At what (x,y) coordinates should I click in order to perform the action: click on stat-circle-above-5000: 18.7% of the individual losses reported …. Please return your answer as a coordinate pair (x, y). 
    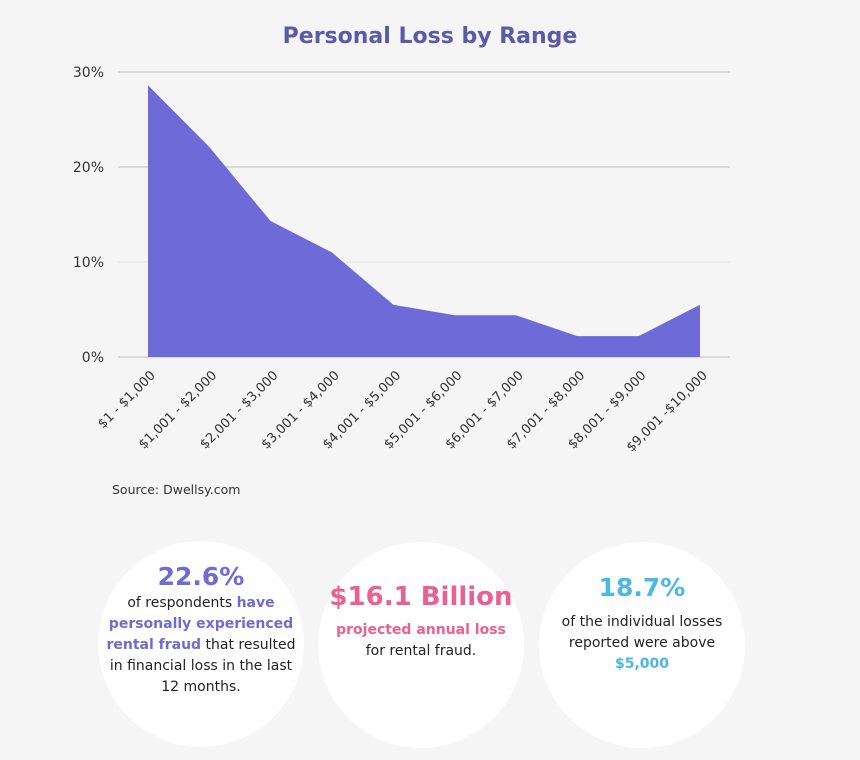
    Looking at the image, I should click on (642, 645).